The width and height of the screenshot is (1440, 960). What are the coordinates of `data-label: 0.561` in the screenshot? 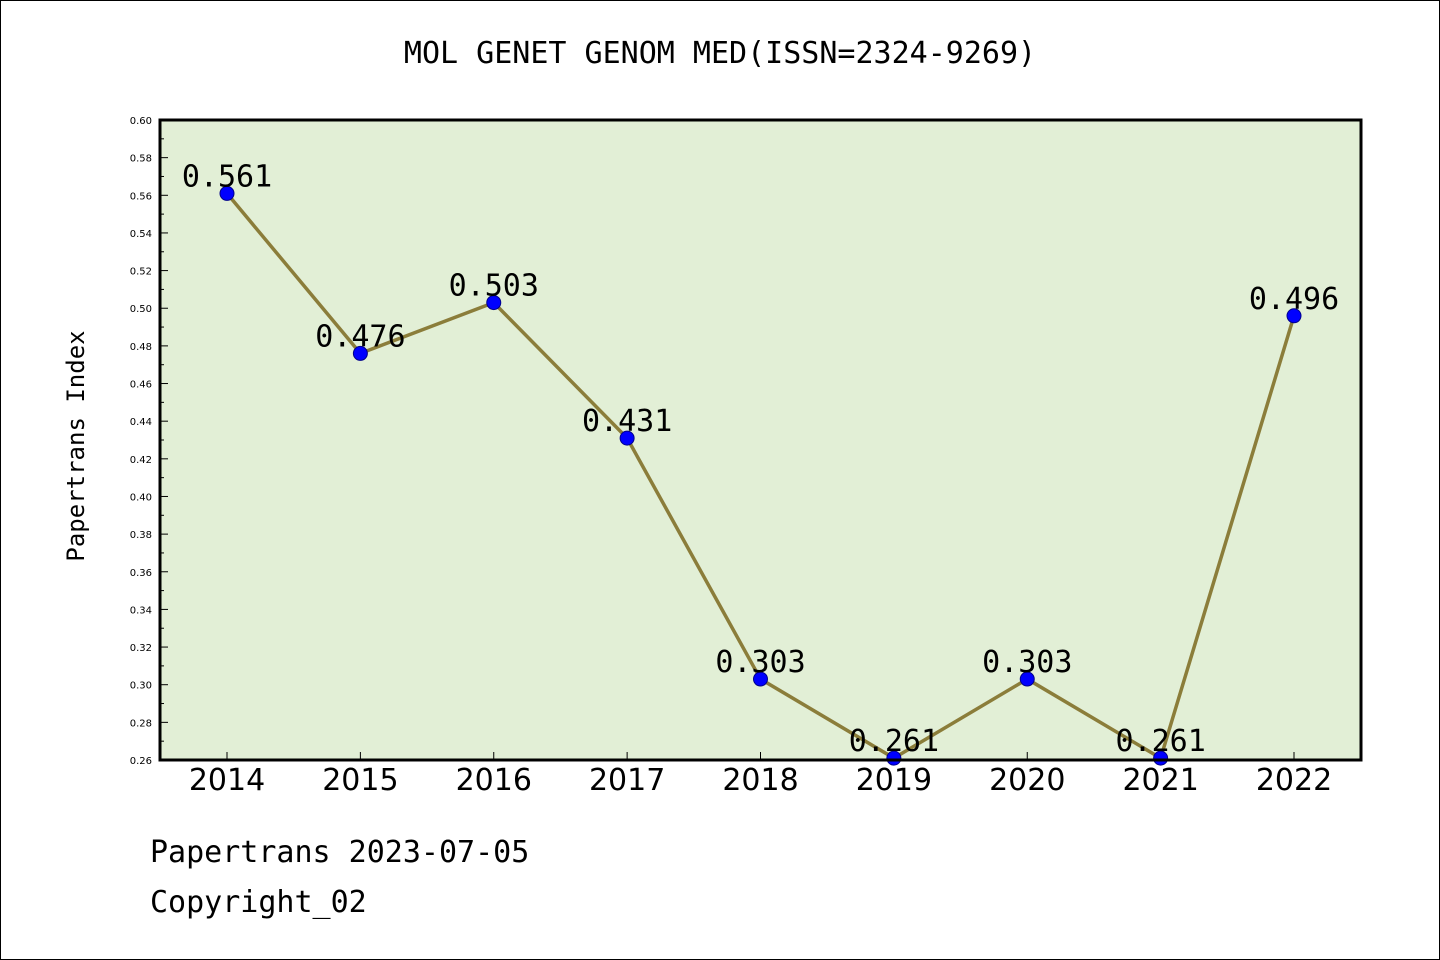 It's located at (227, 176).